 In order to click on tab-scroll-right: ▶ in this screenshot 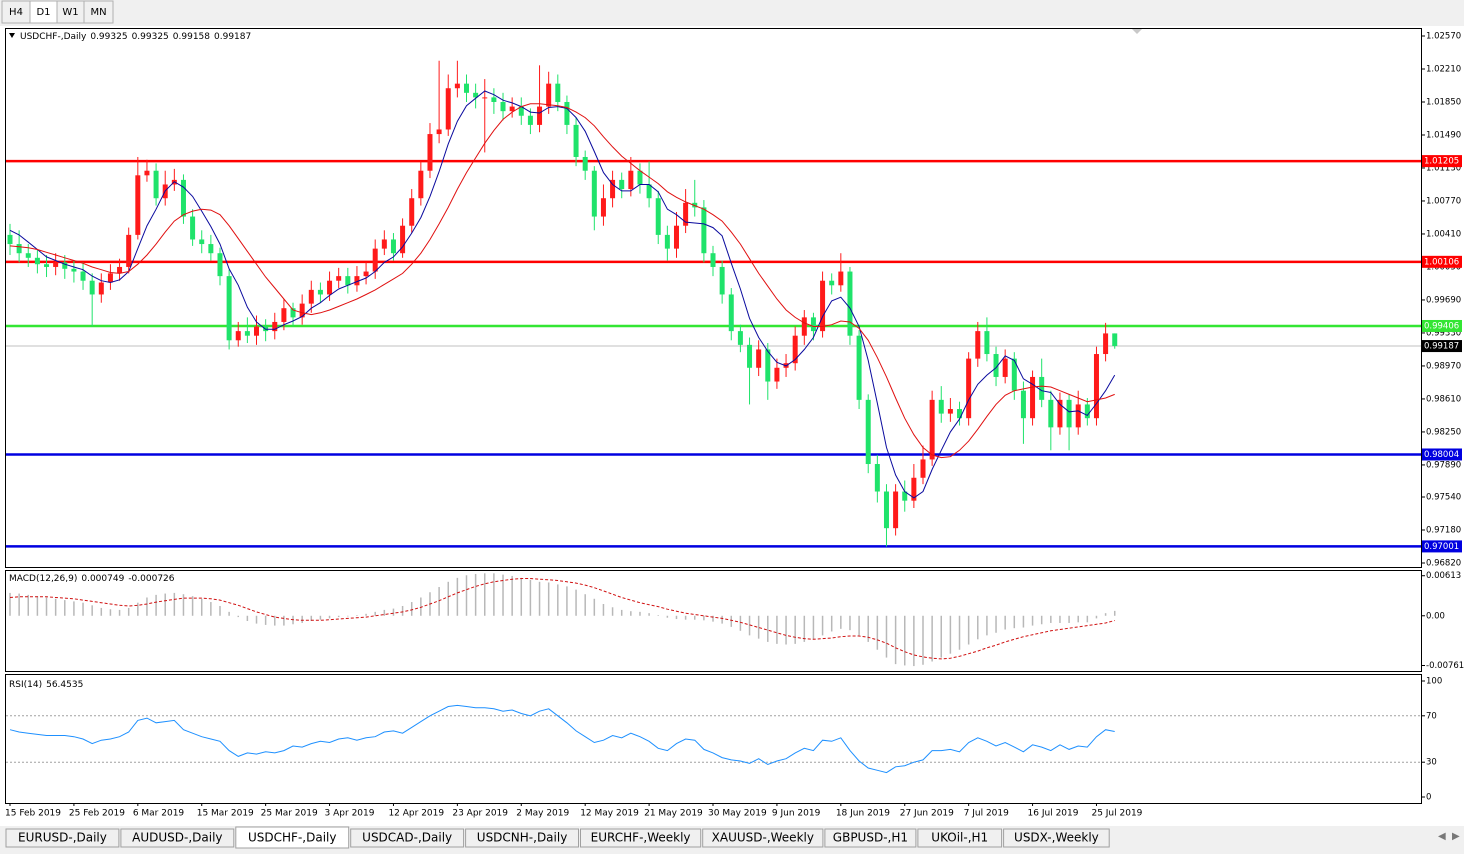, I will do `click(1456, 836)`.